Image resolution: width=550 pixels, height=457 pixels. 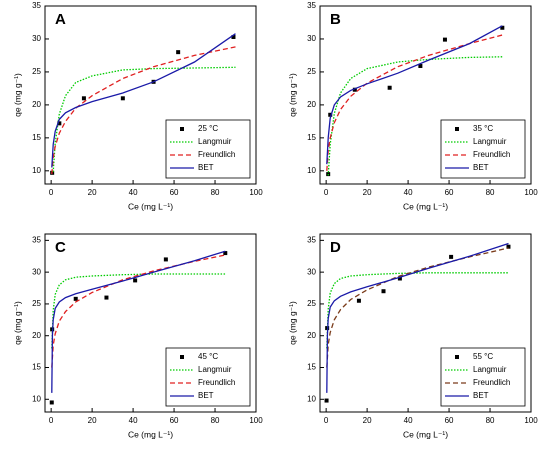 I want to click on legend-label: Langmuir, so click(x=215, y=141).